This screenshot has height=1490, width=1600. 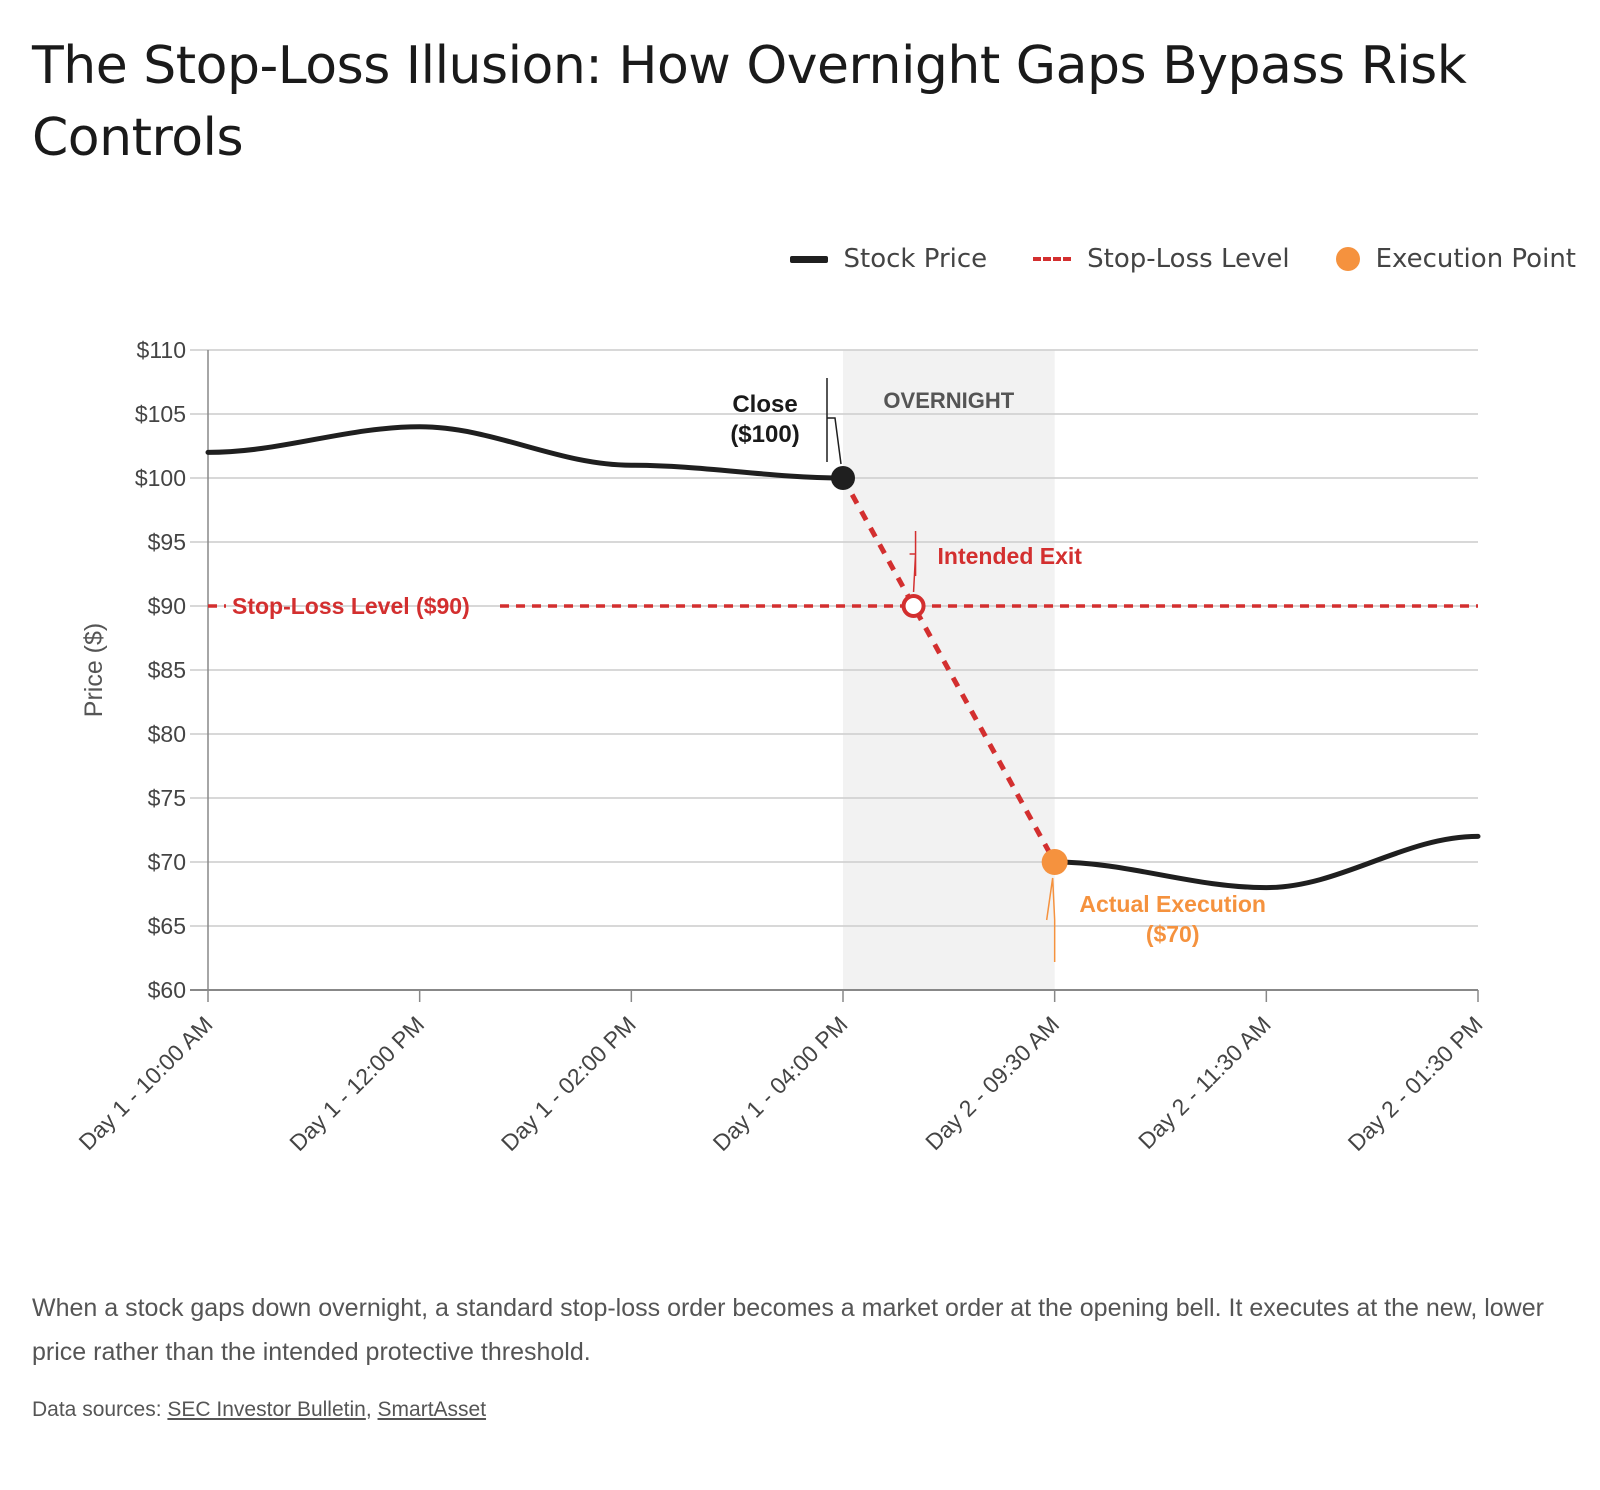 I want to click on gap-line, so click(x=948, y=670).